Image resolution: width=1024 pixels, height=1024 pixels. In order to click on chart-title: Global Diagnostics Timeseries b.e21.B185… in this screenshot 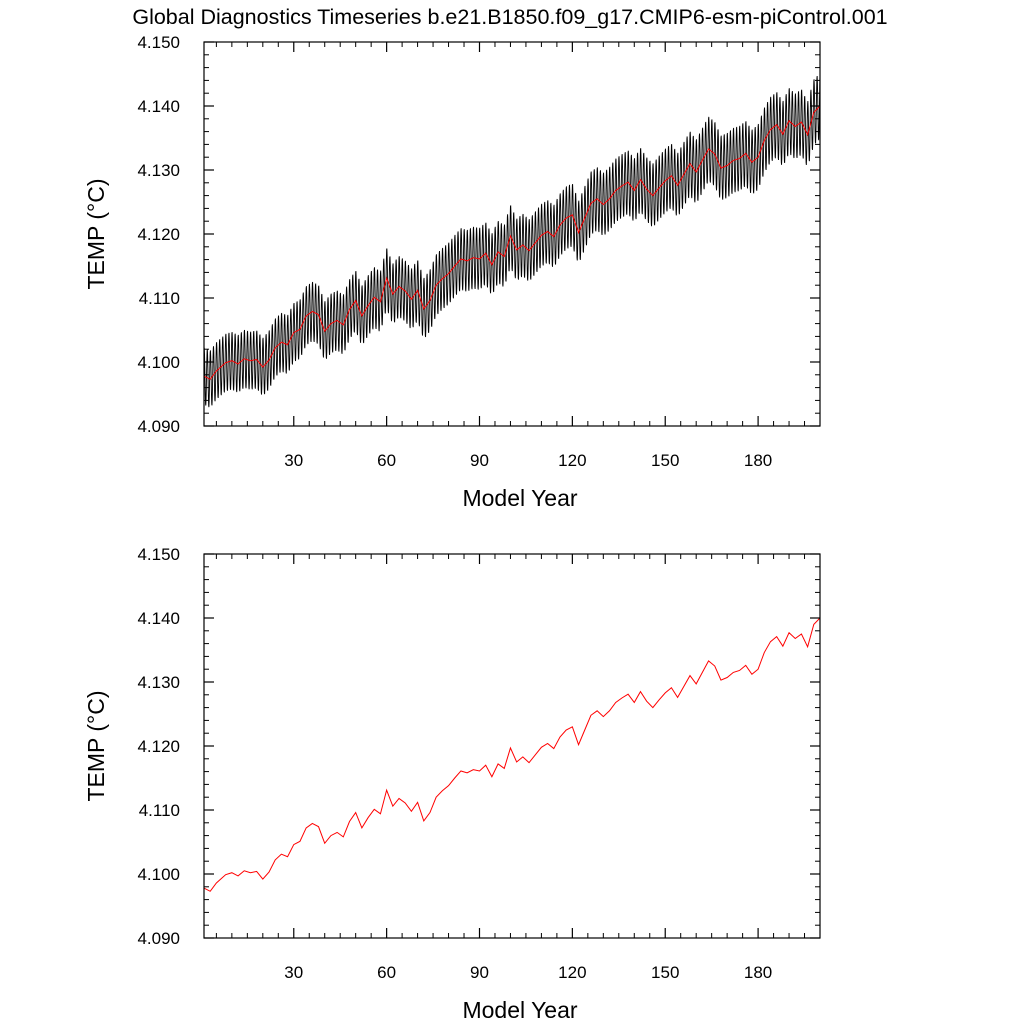, I will do `click(509, 17)`.